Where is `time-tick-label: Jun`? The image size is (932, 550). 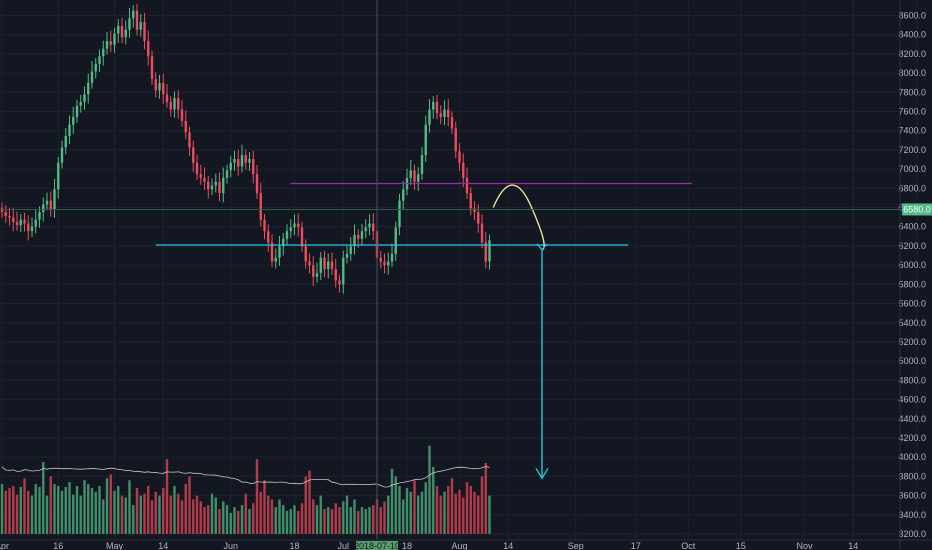 time-tick-label: Jun is located at coordinates (230, 545).